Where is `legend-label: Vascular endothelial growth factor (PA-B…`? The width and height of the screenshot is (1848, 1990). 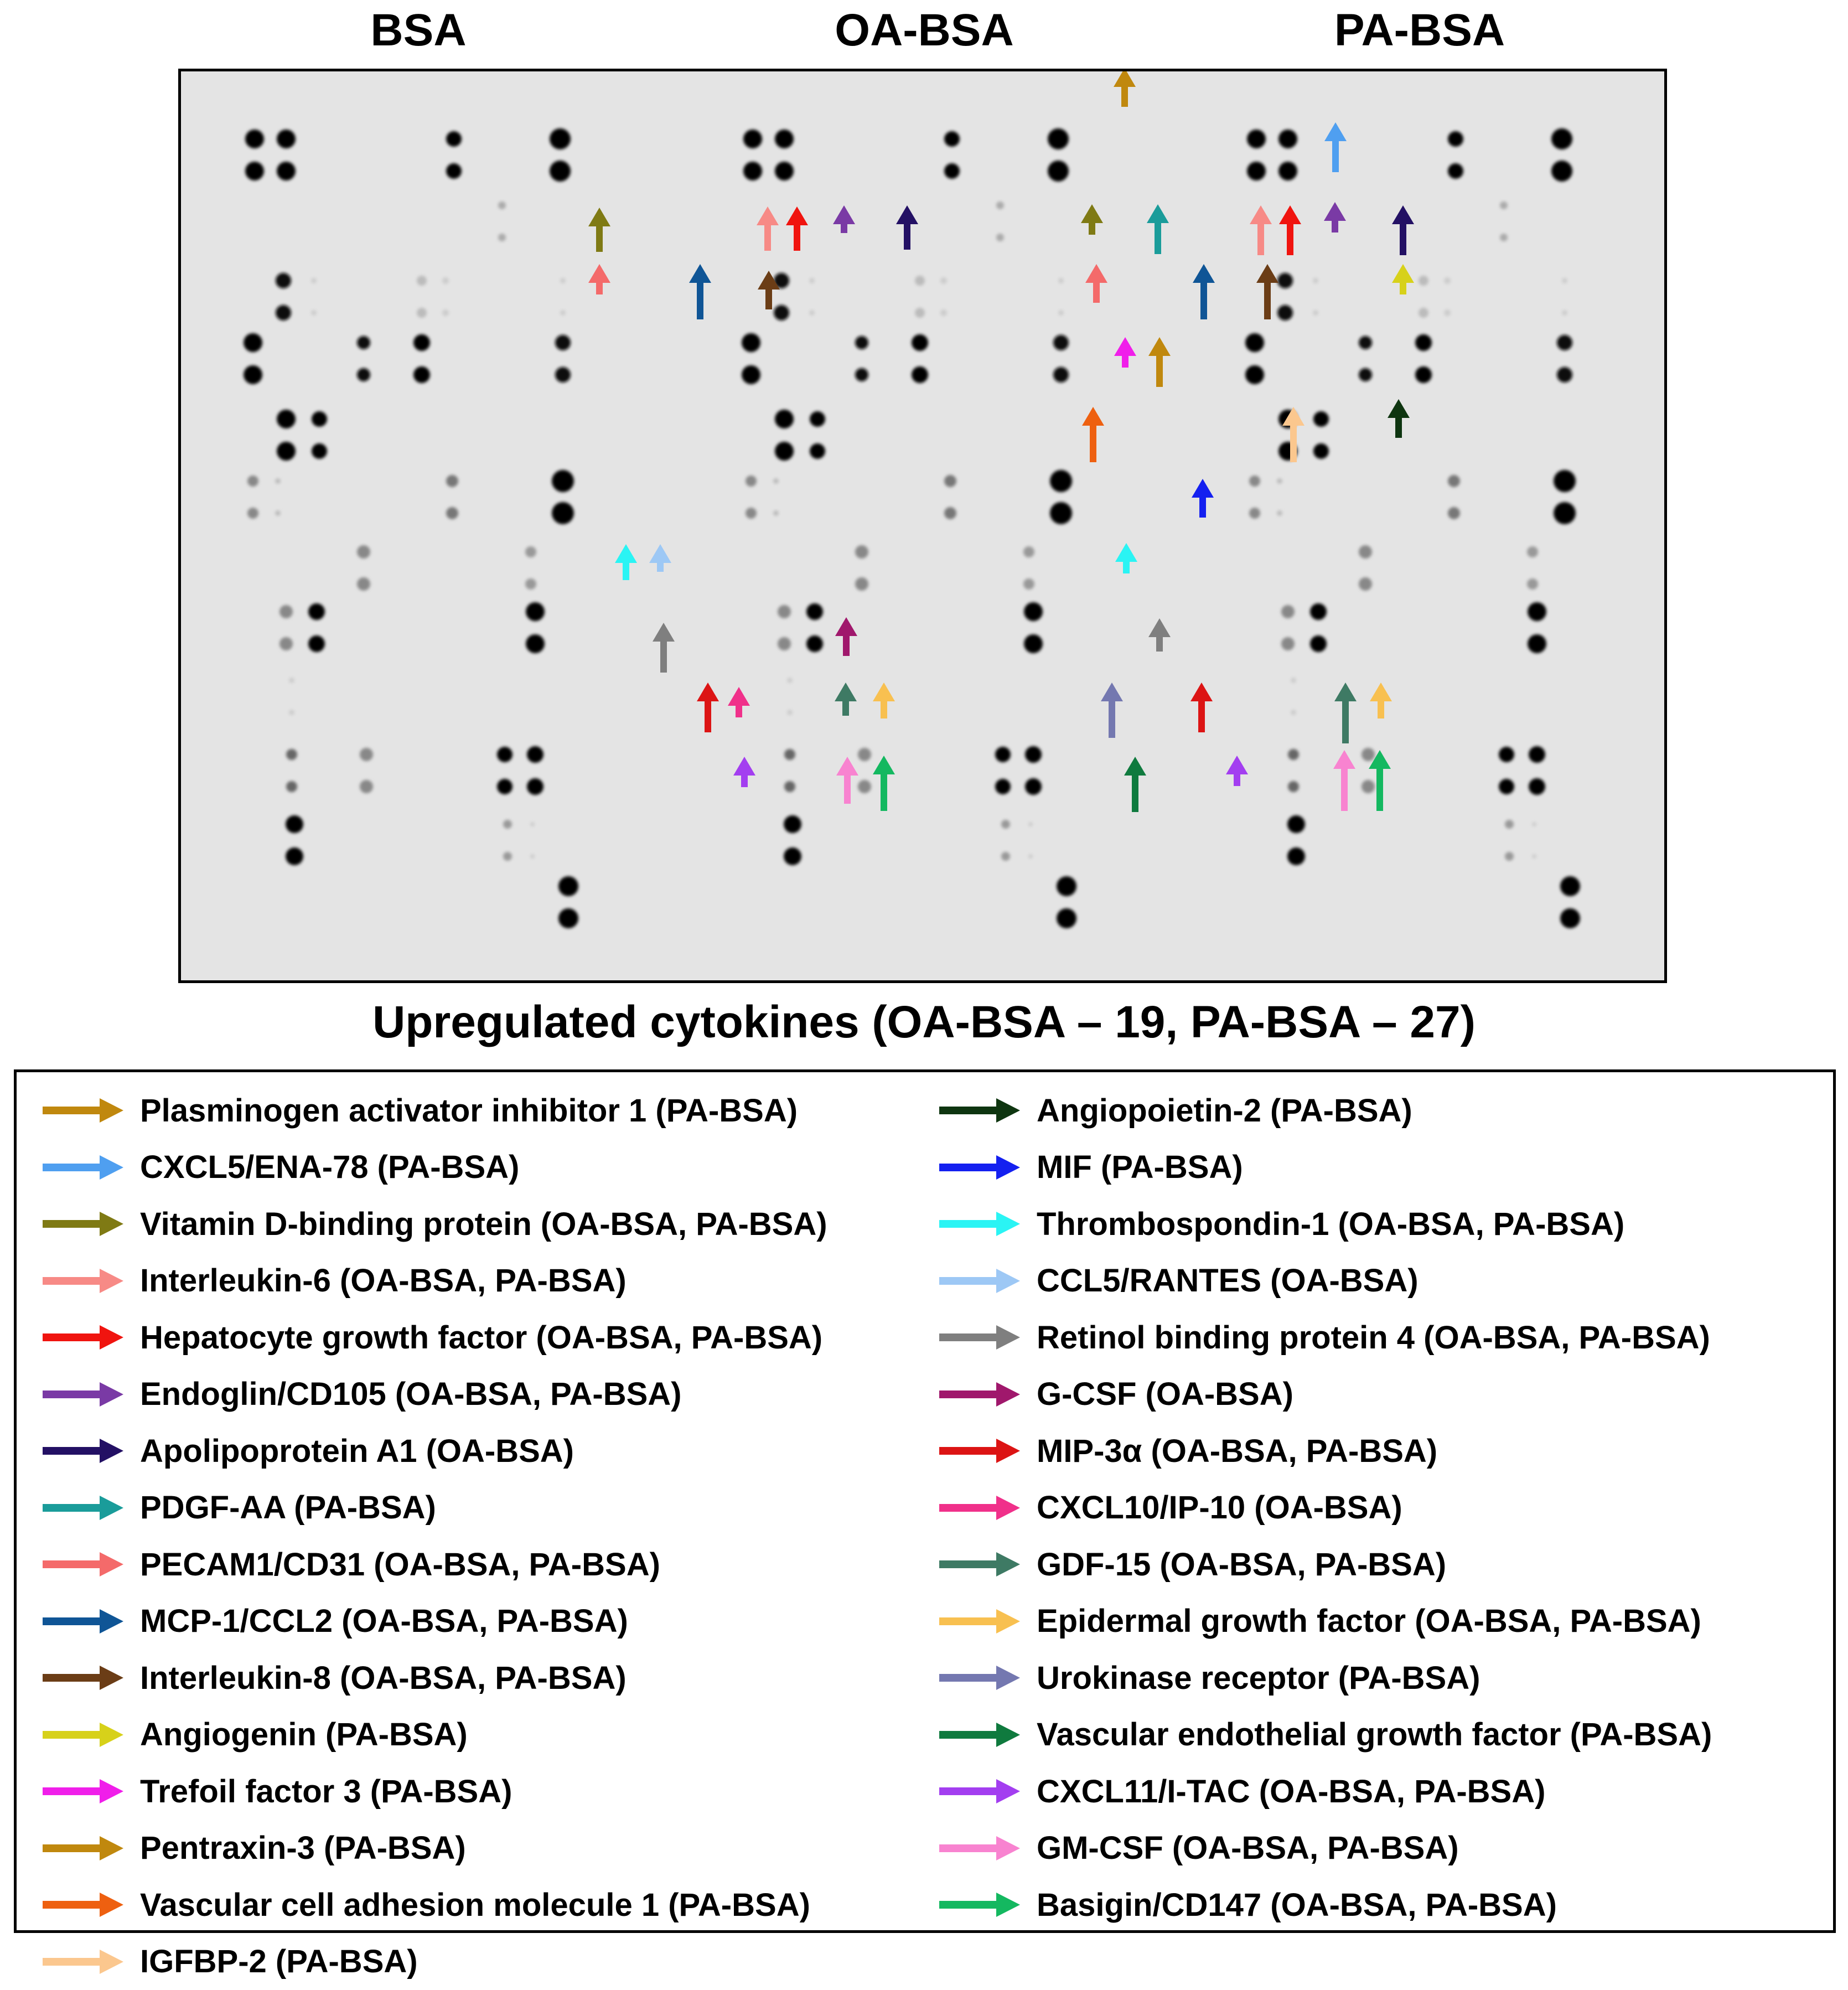 legend-label: Vascular endothelial growth factor (PA-B… is located at coordinates (1374, 1734).